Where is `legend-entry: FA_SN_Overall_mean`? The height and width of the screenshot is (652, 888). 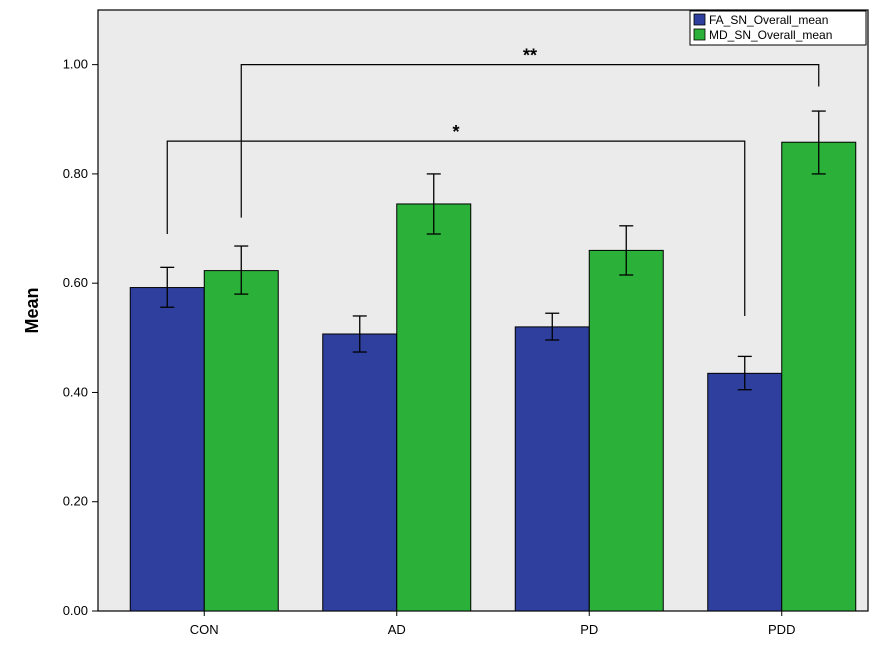 legend-entry: FA_SN_Overall_mean is located at coordinates (768, 20).